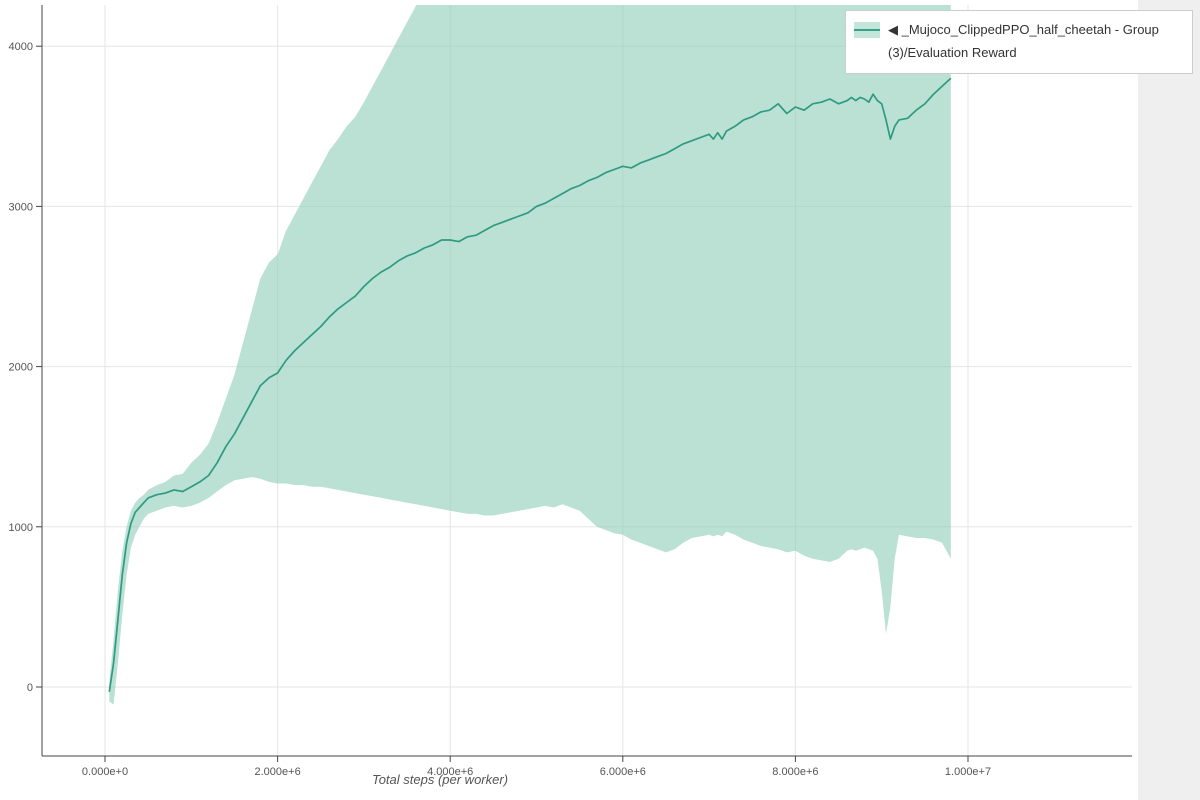  Describe the element at coordinates (1169, 400) in the screenshot. I see `page-background-gutter` at that location.